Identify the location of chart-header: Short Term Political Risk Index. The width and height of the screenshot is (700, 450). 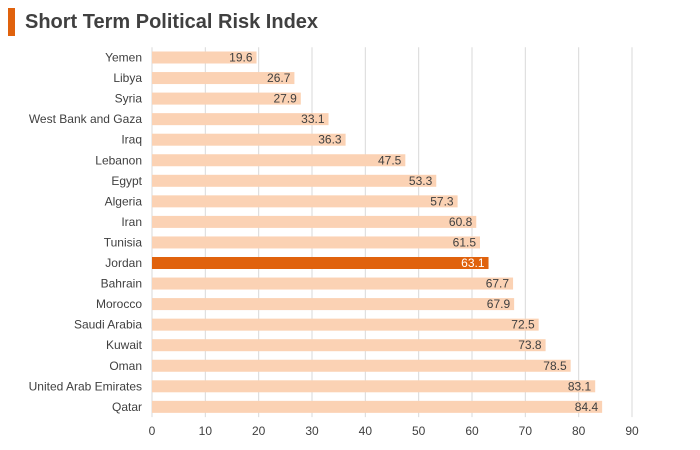
(163, 22).